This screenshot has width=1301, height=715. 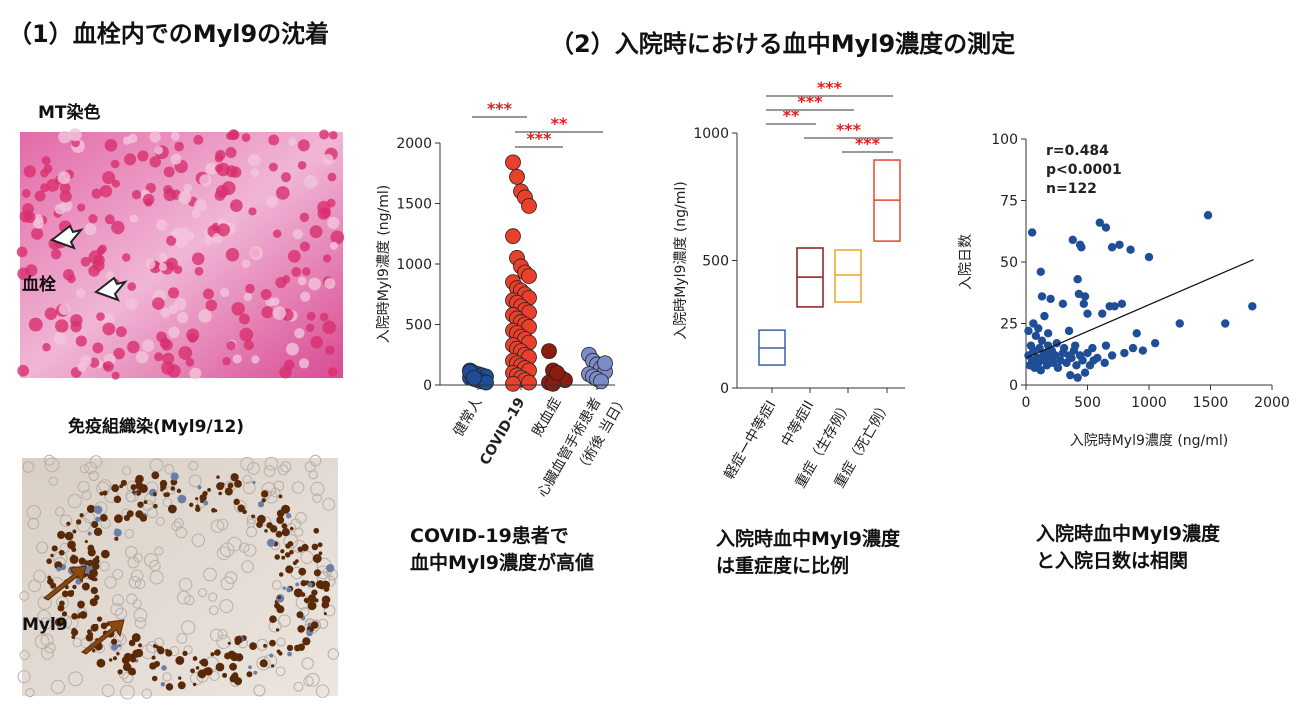 I want to click on x-tick-label: COVID-19, so click(x=502, y=431).